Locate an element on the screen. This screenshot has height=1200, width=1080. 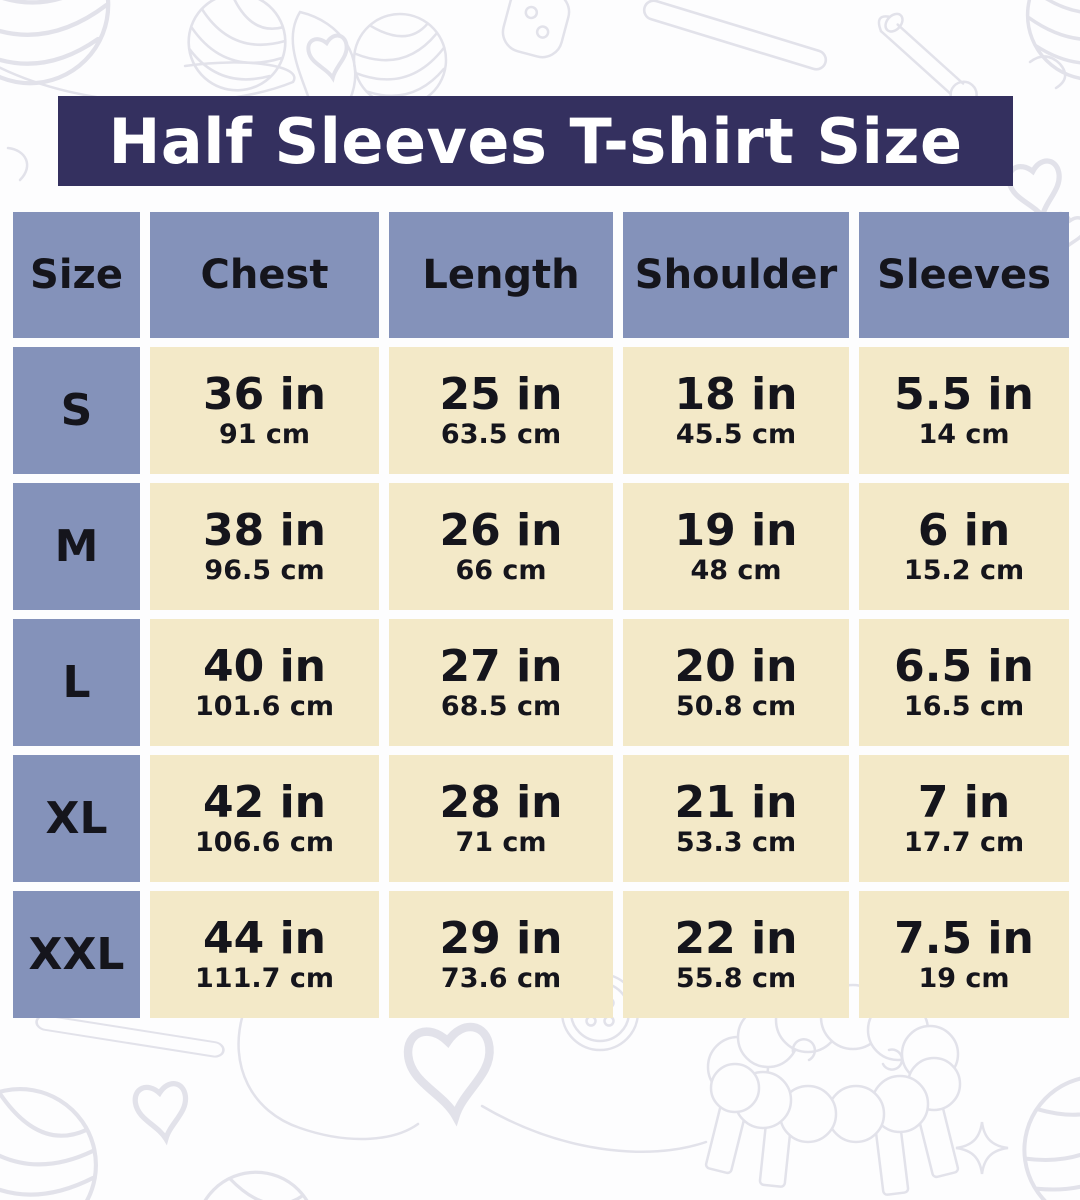
cm-value: 91 cm is located at coordinates (264, 434).